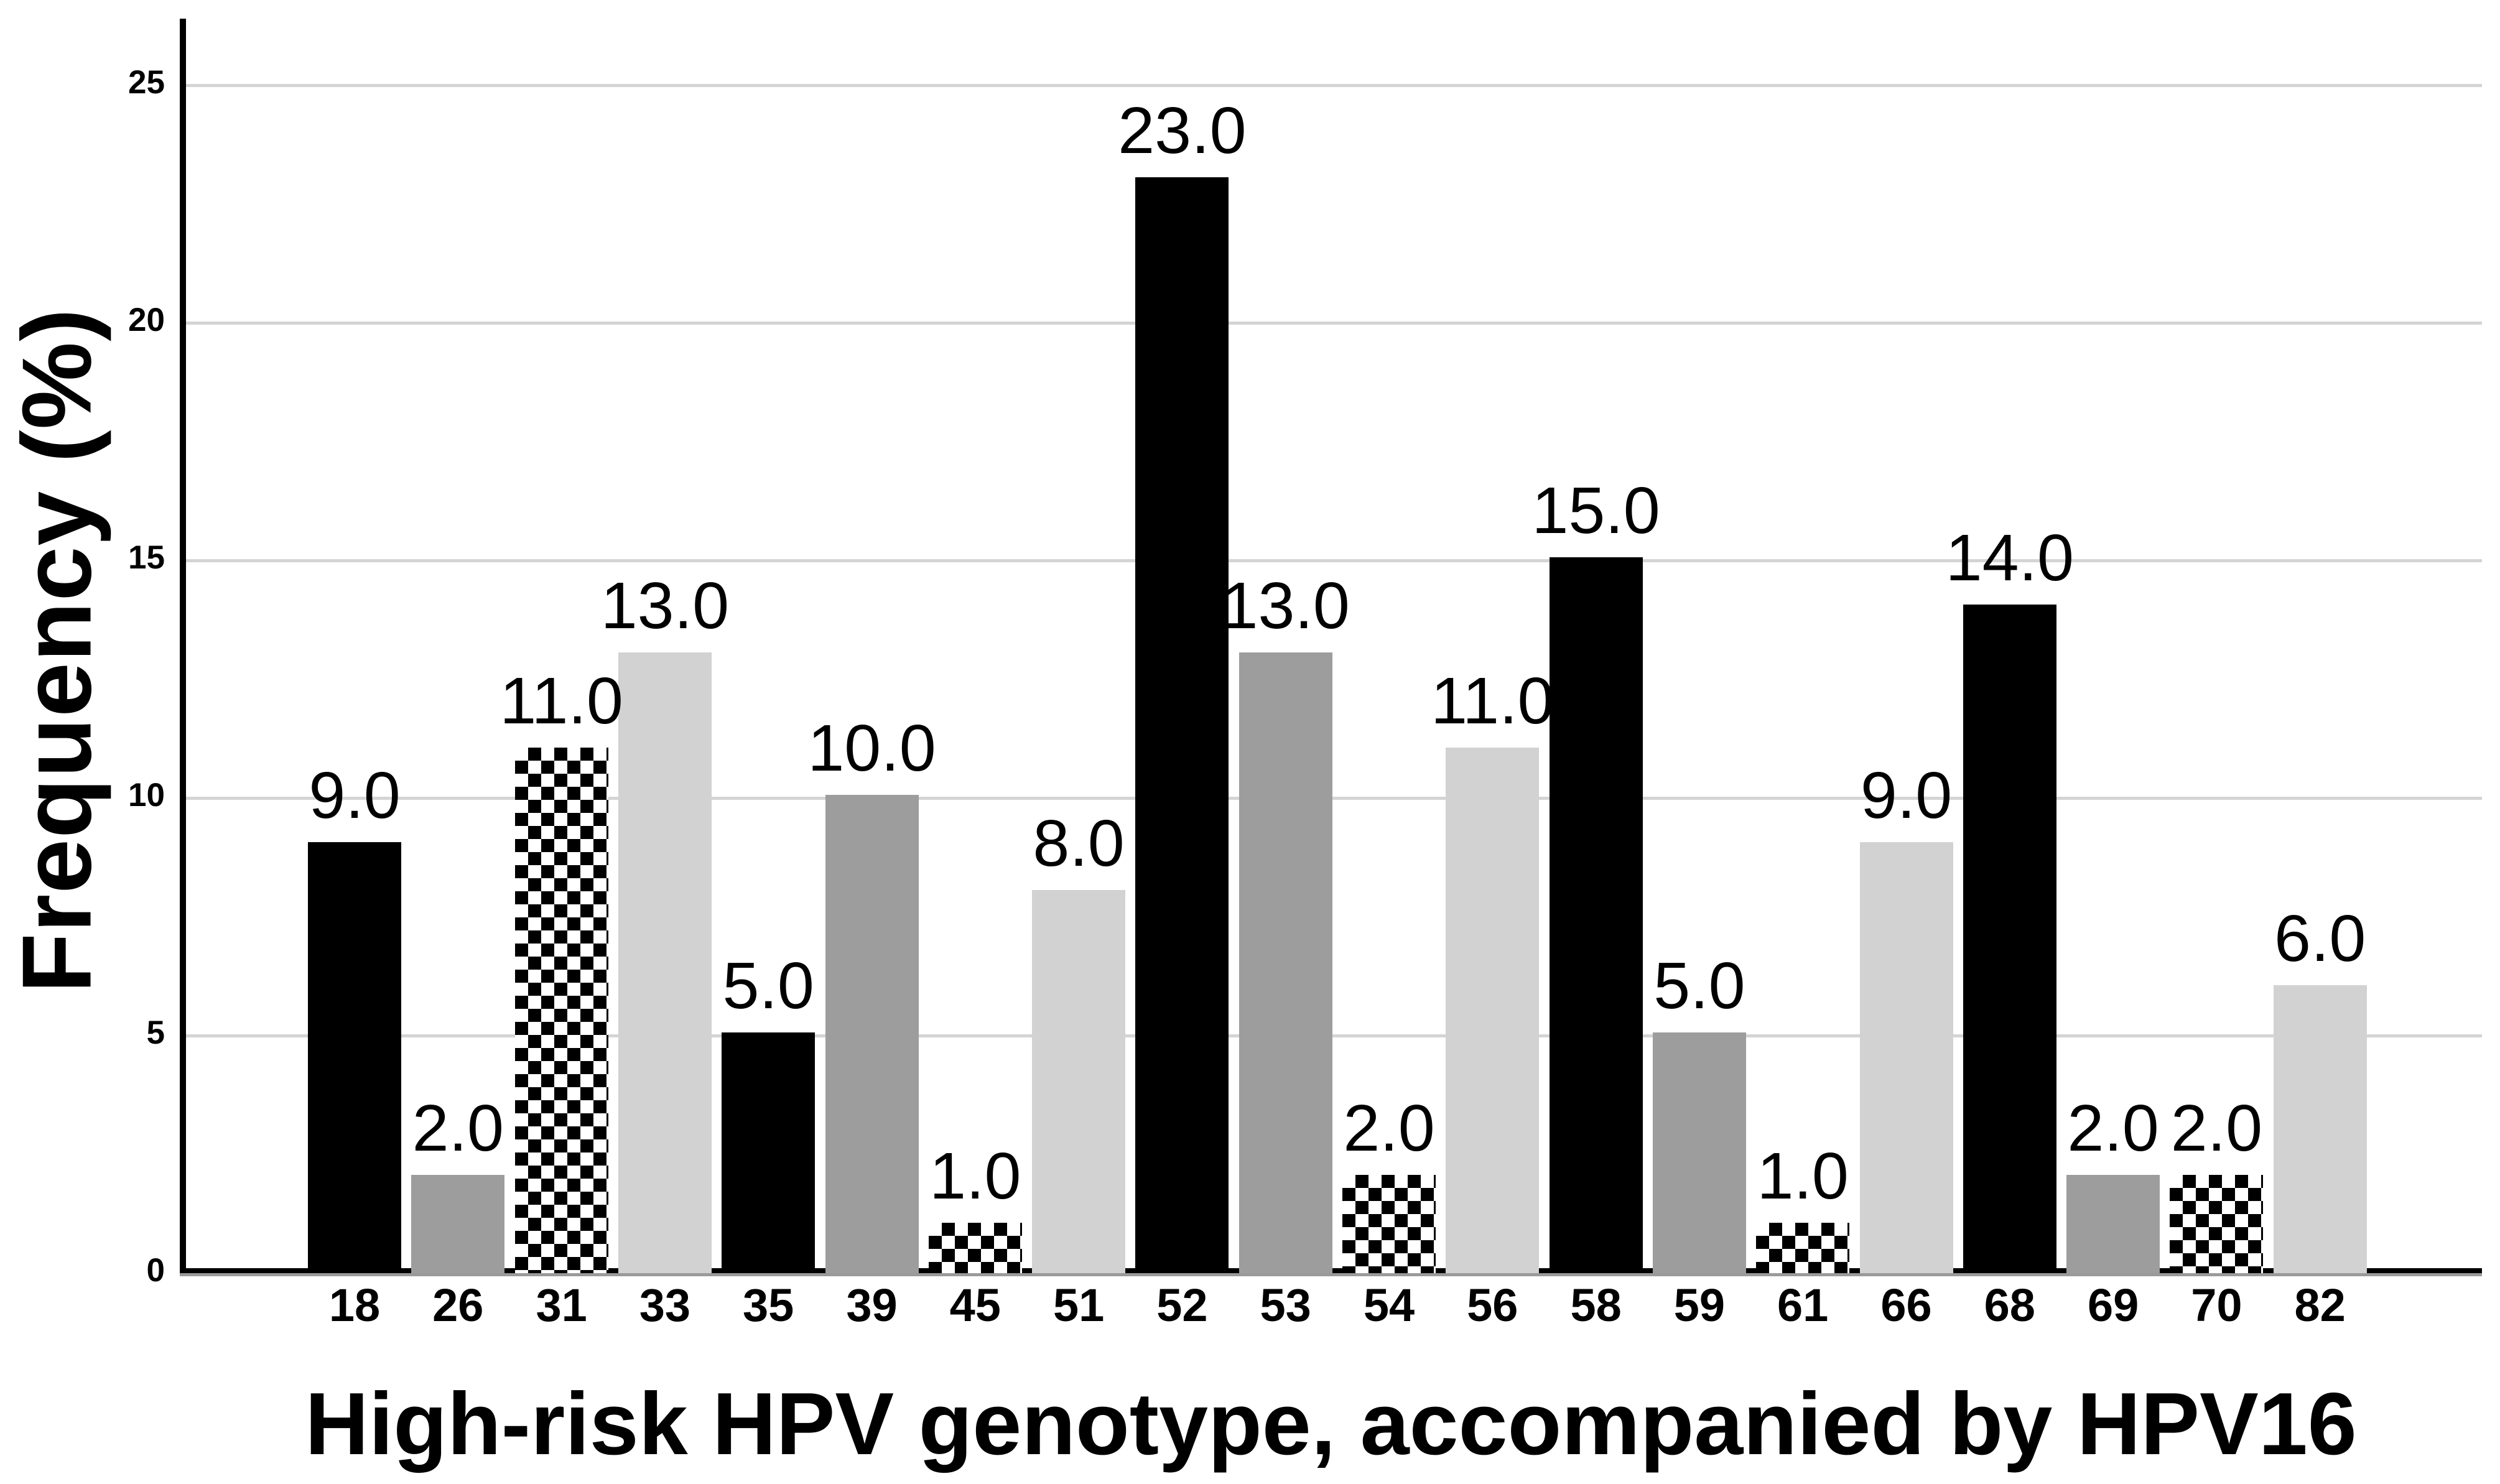 This screenshot has height=1484, width=2500. Describe the element at coordinates (1285, 1305) in the screenshot. I see `x-tick-label-53: 53` at that location.